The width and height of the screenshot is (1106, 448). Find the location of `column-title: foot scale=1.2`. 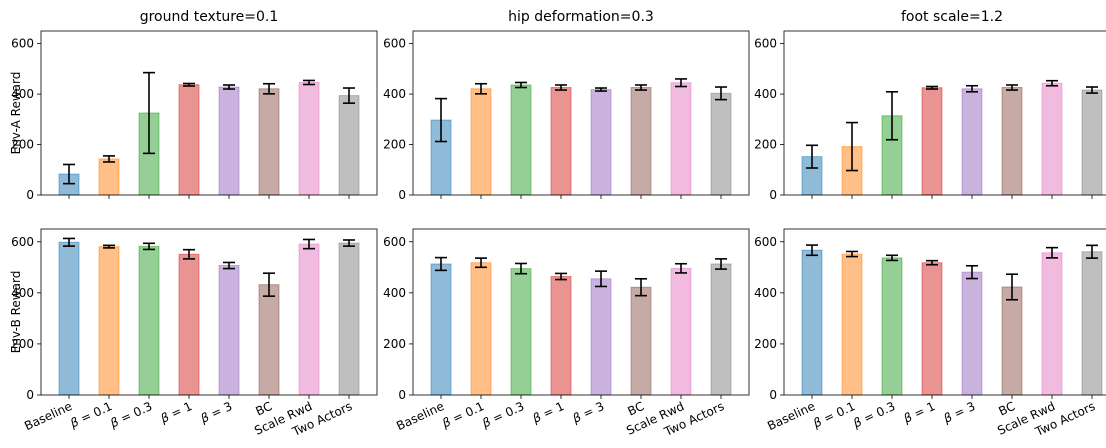

column-title: foot scale=1.2 is located at coordinates (952, 17).